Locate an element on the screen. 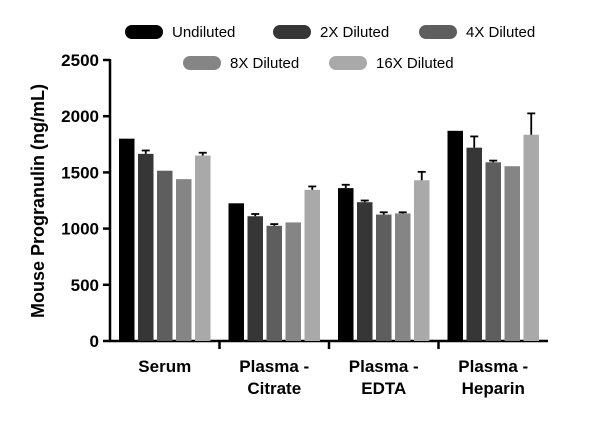 The height and width of the screenshot is (431, 600). x-tick-label: Plasma -Citrate is located at coordinates (274, 377).